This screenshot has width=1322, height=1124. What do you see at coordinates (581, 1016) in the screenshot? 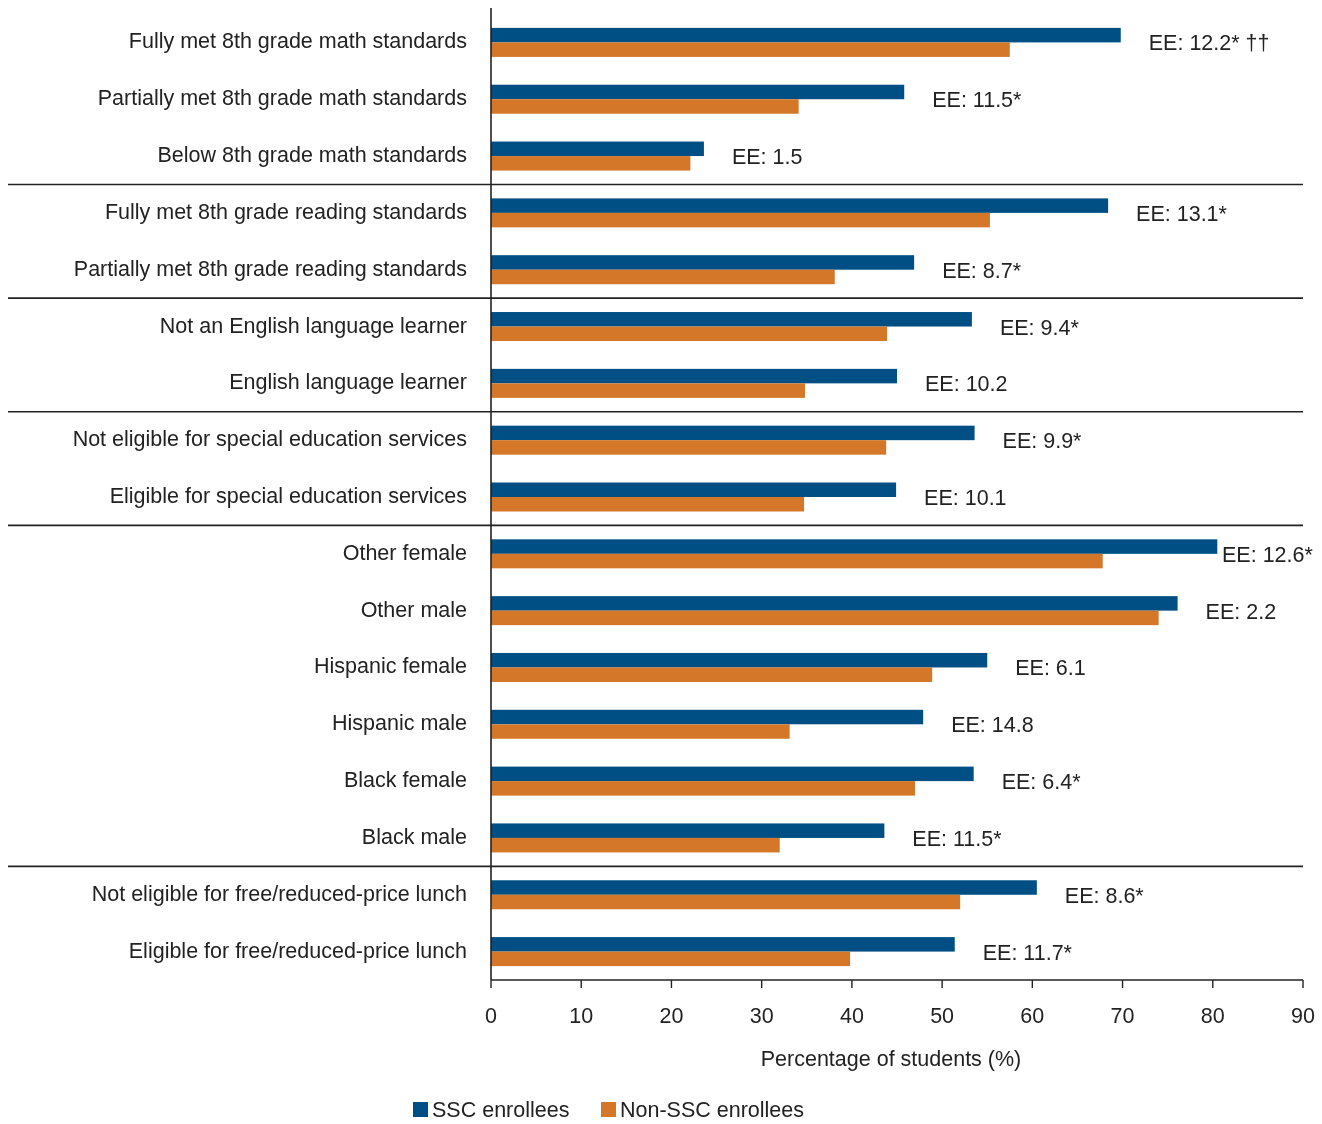
I see `x-tick-label: 10` at bounding box center [581, 1016].